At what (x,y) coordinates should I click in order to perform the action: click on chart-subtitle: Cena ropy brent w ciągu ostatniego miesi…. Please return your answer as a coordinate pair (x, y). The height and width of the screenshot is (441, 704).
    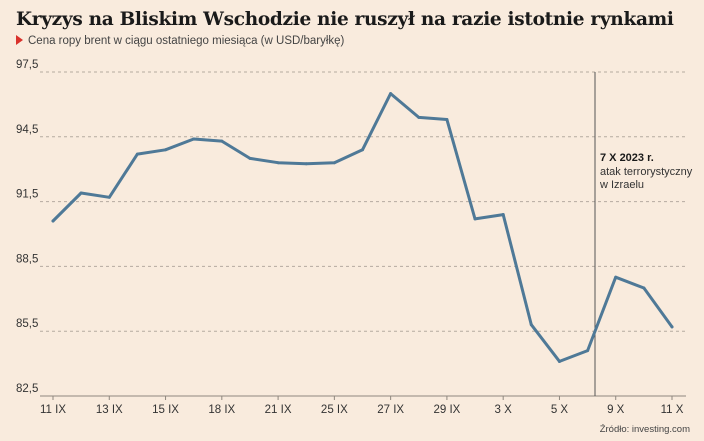
    Looking at the image, I should click on (180, 41).